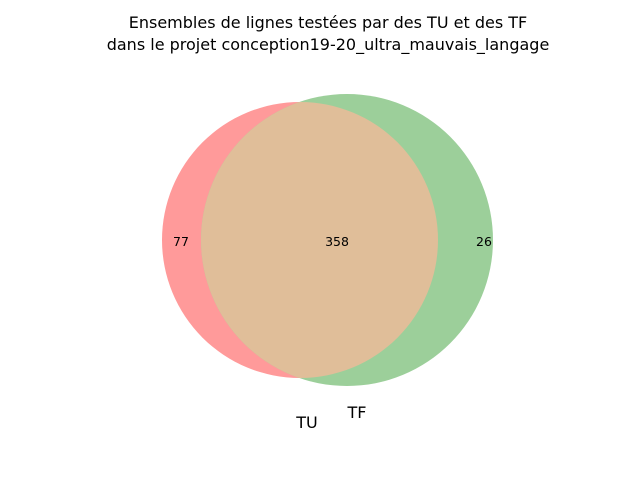 The width and height of the screenshot is (640, 480). What do you see at coordinates (306, 422) in the screenshot?
I see `set-label-tu: TU` at bounding box center [306, 422].